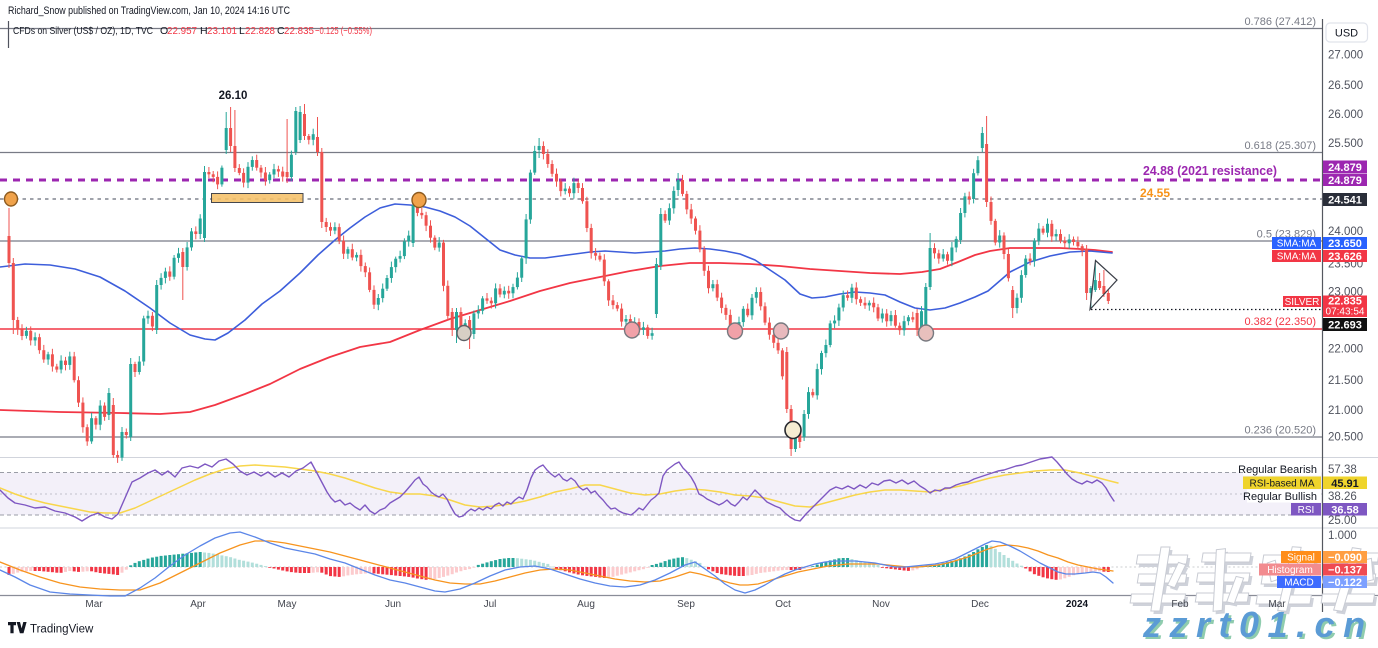 The width and height of the screenshot is (1378, 648). Describe the element at coordinates (1180, 604) in the screenshot. I see `svg-text: Feb` at that location.